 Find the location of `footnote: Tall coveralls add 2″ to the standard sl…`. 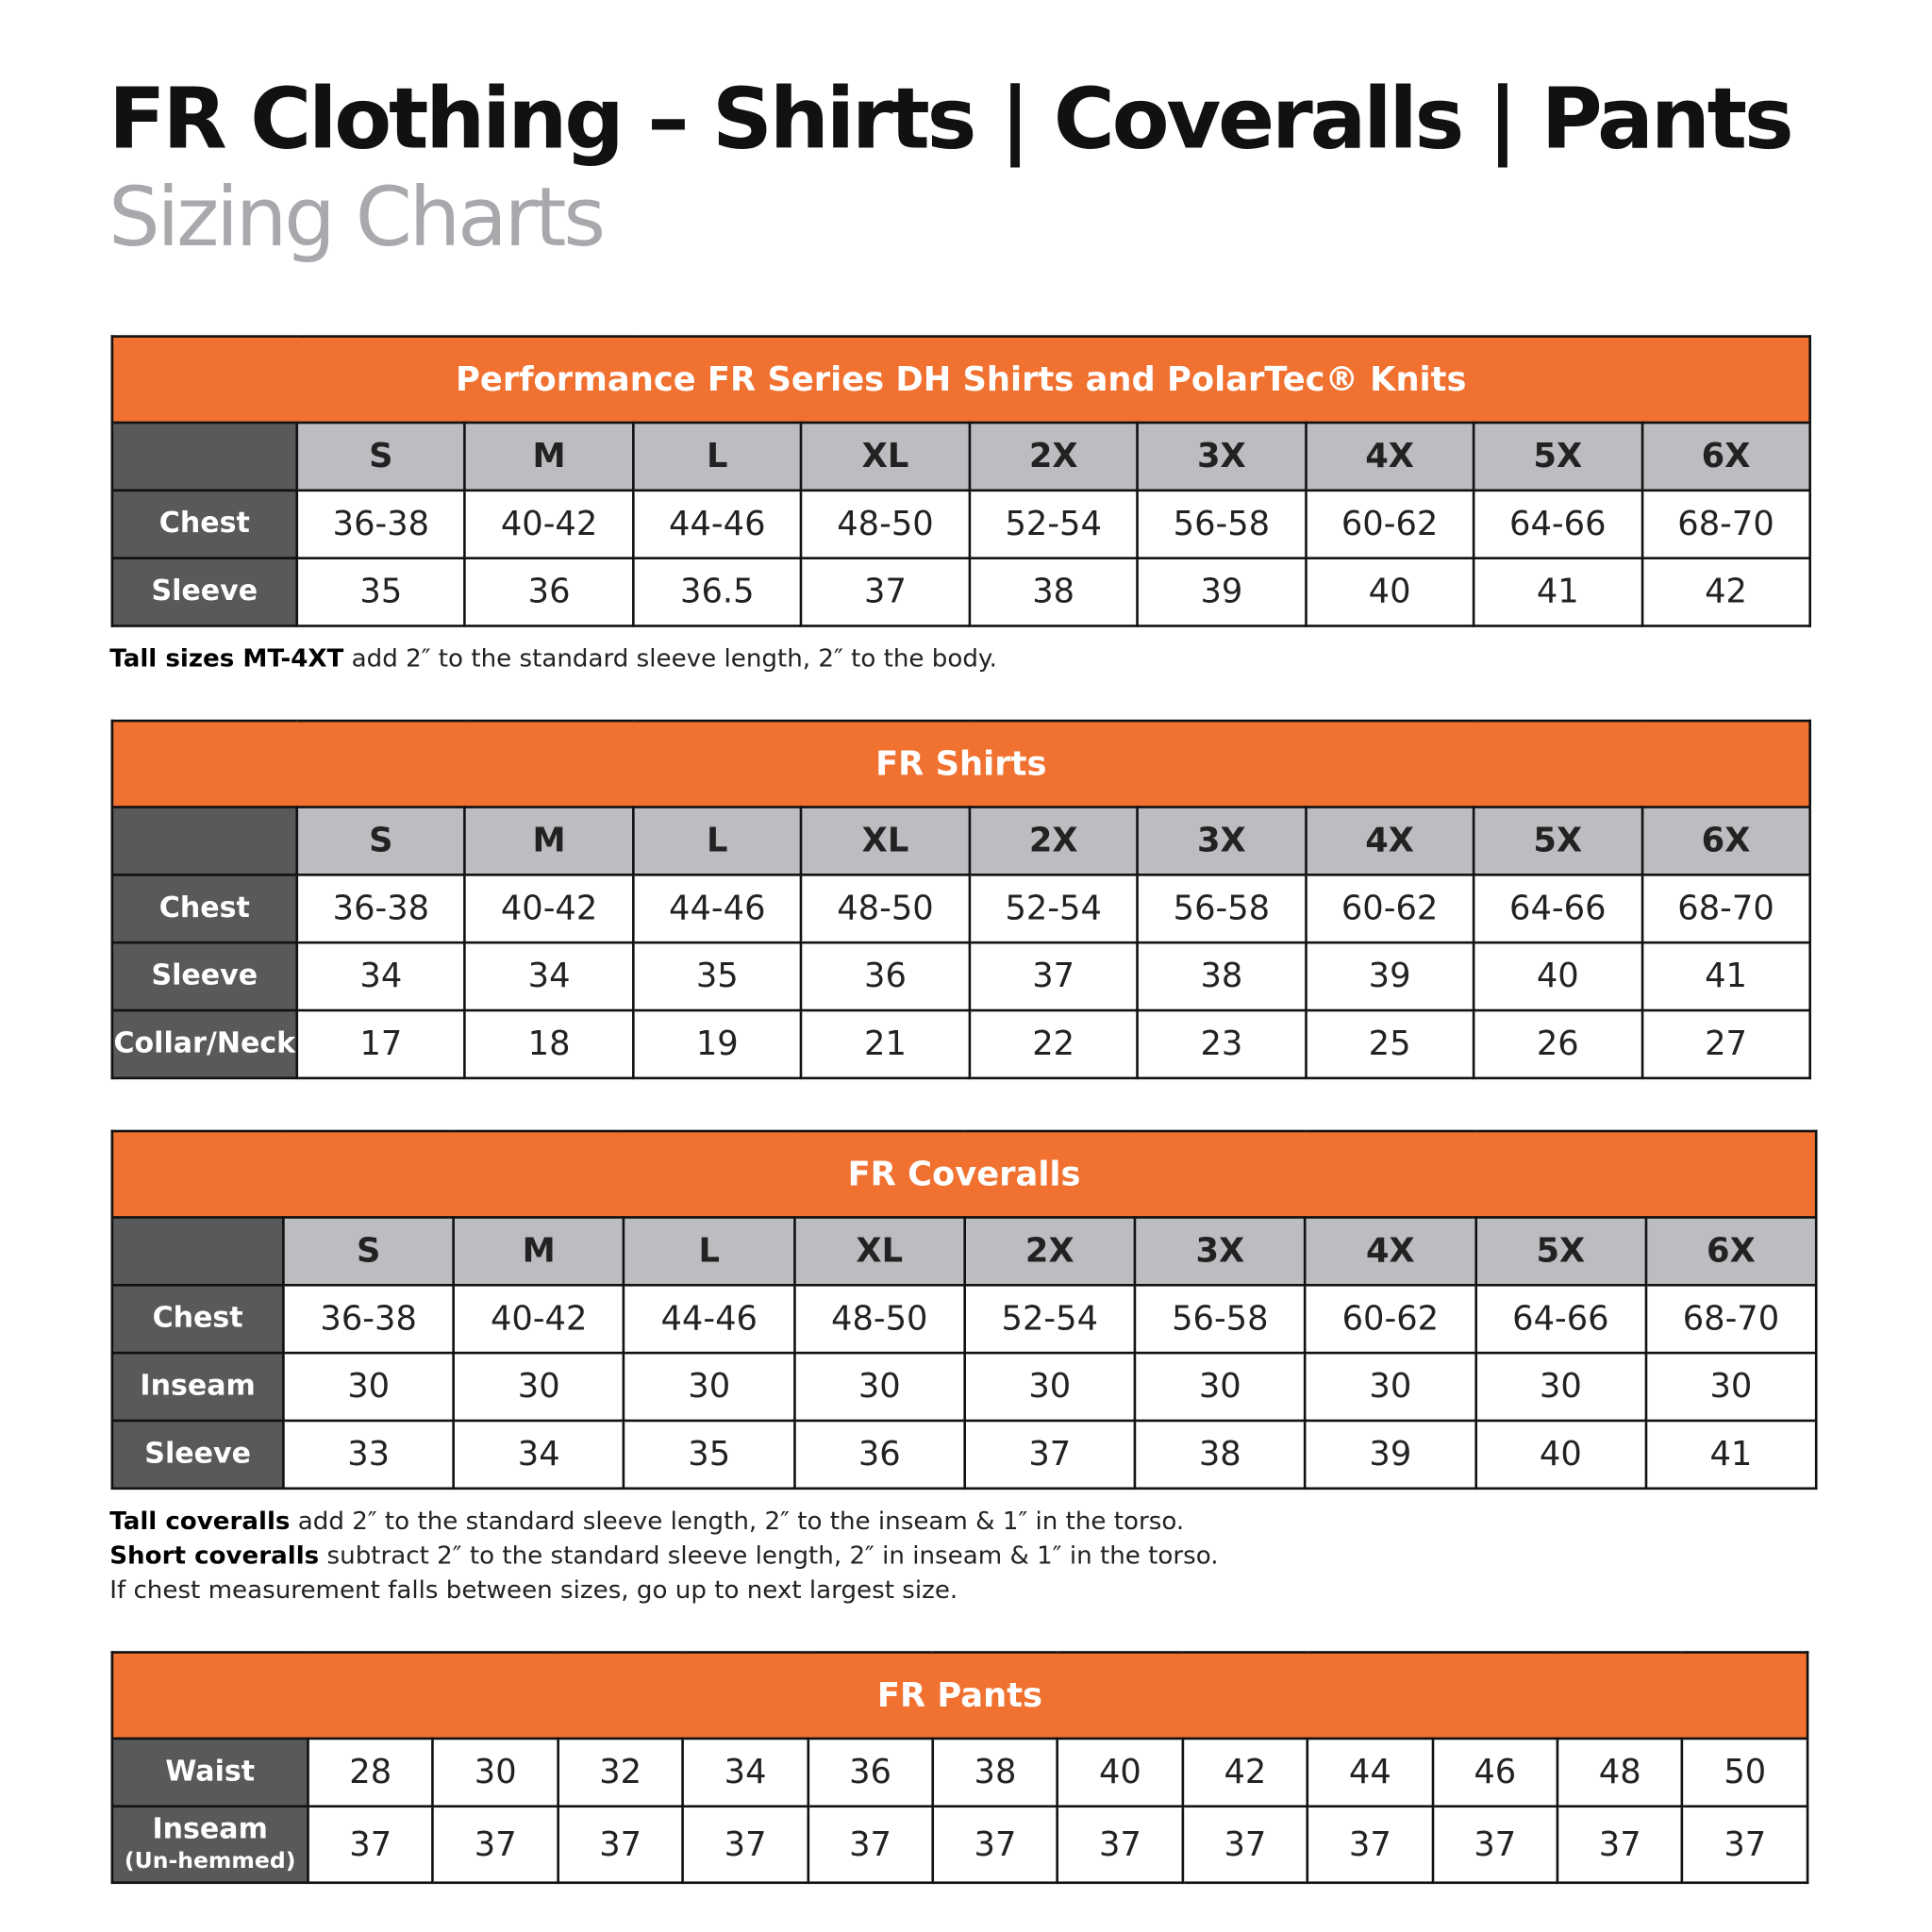

footnote: Tall coveralls add 2″ to the standard sl… is located at coordinates (647, 1520).